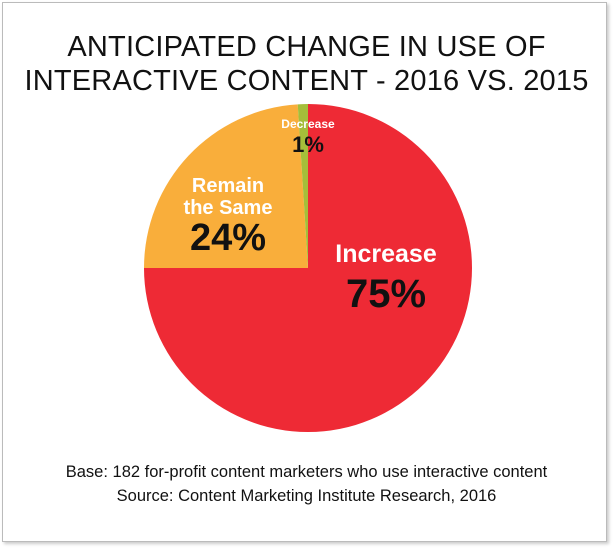 The height and width of the screenshot is (548, 613). I want to click on slice-value-label: 75%, so click(386, 294).